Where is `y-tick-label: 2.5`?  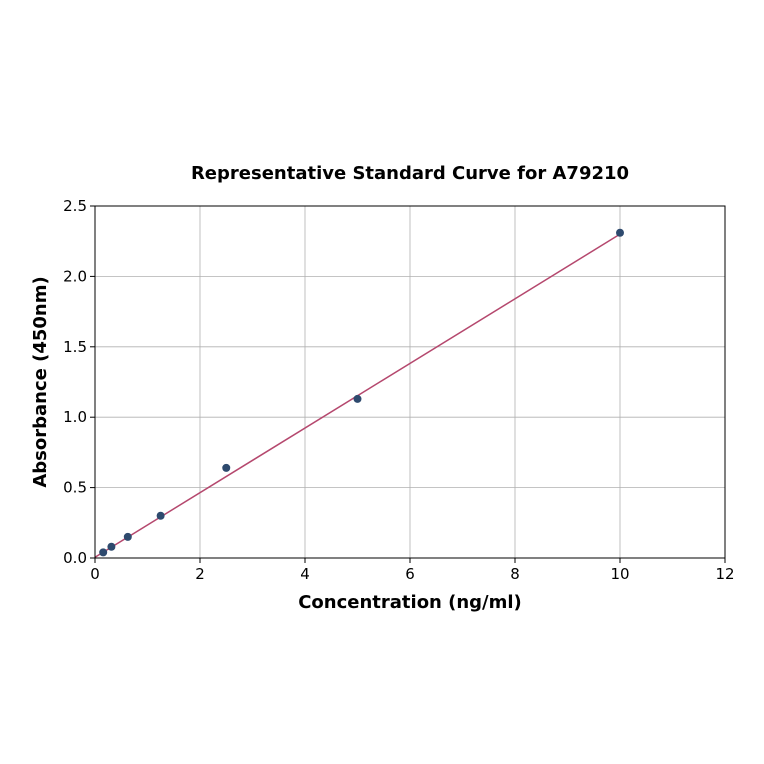
y-tick-label: 2.5 is located at coordinates (75, 206).